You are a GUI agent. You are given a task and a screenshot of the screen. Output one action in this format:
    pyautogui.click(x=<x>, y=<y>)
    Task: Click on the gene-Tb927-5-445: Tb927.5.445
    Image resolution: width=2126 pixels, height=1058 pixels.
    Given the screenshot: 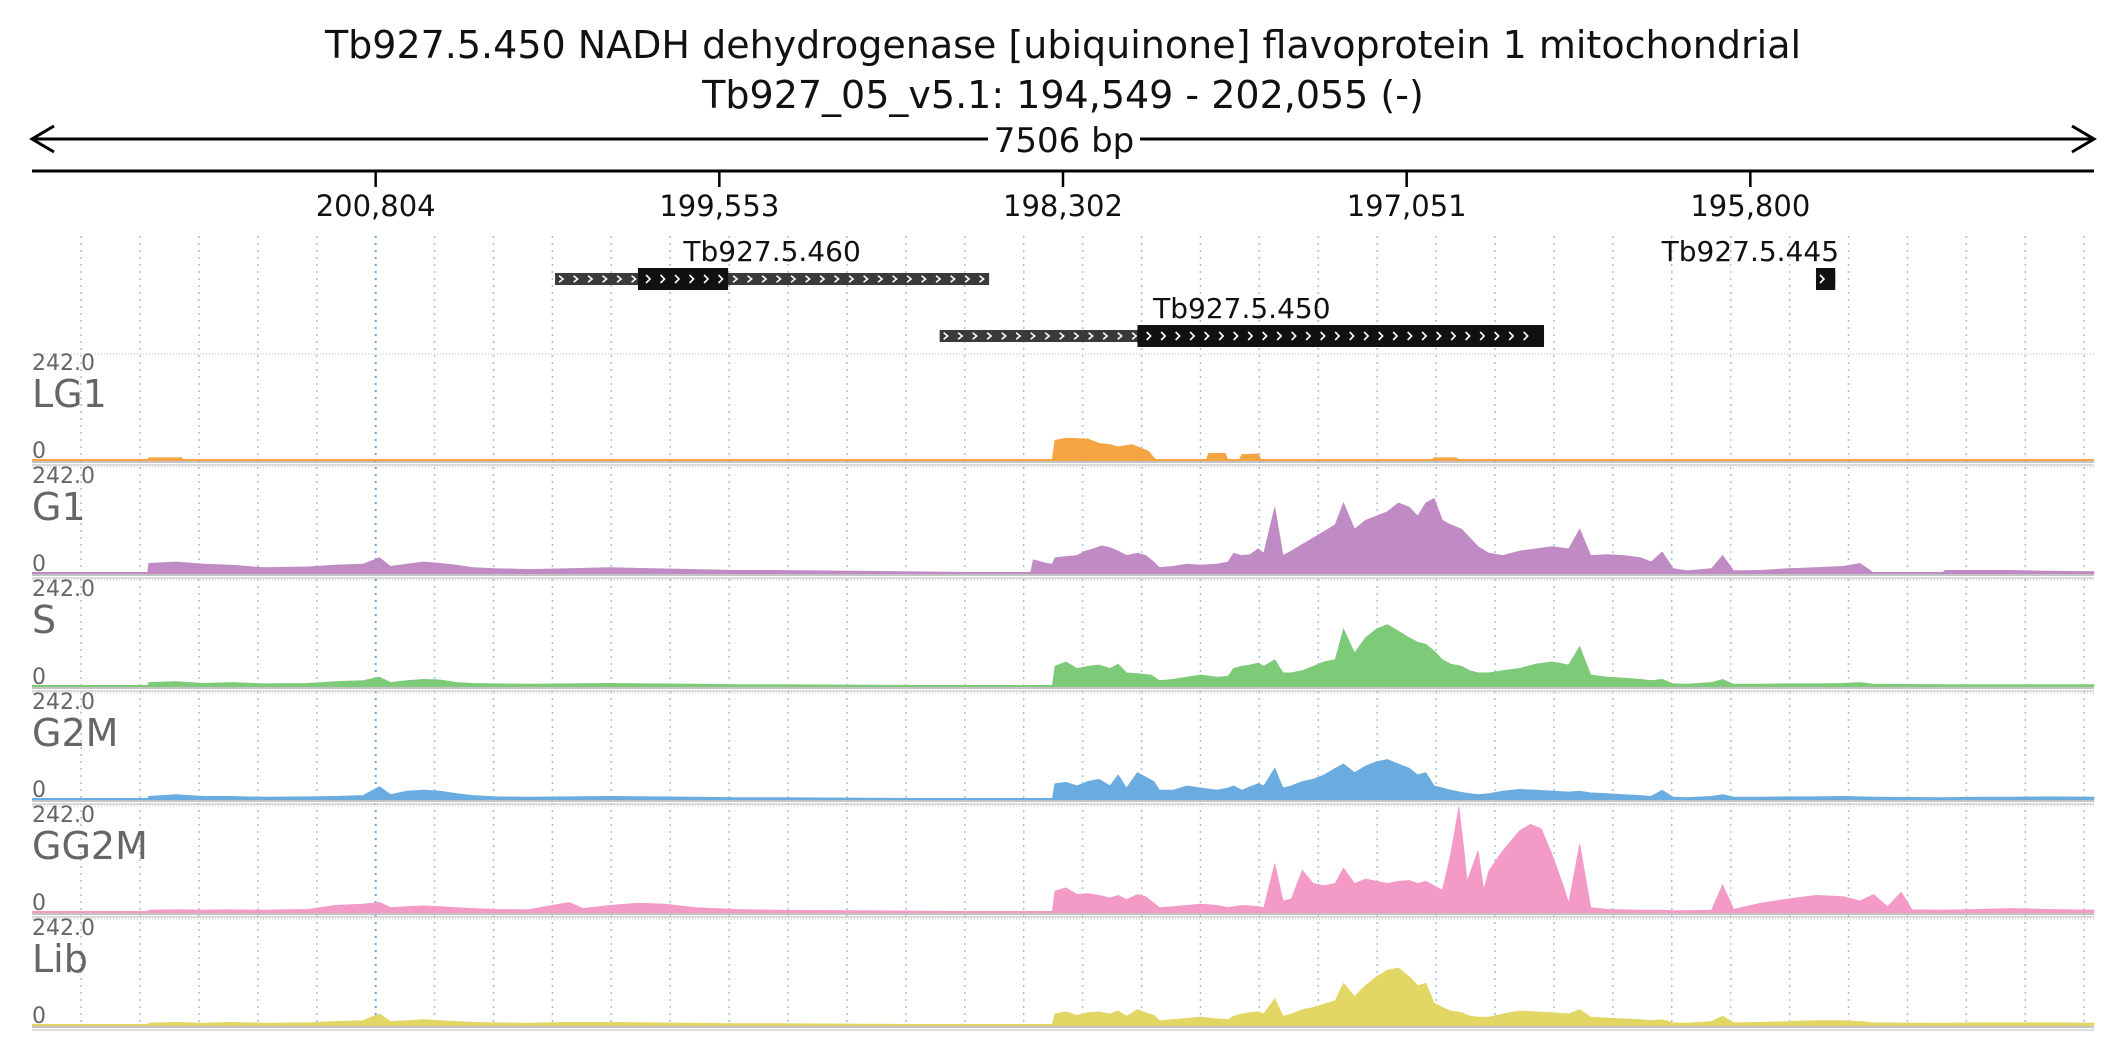 What is the action you would take?
    pyautogui.click(x=1750, y=262)
    